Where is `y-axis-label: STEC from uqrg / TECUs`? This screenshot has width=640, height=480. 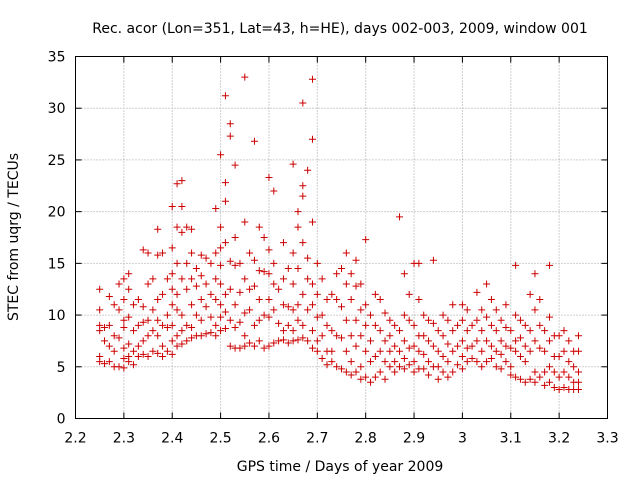 y-axis-label: STEC from uqrg / TECUs is located at coordinates (14, 237).